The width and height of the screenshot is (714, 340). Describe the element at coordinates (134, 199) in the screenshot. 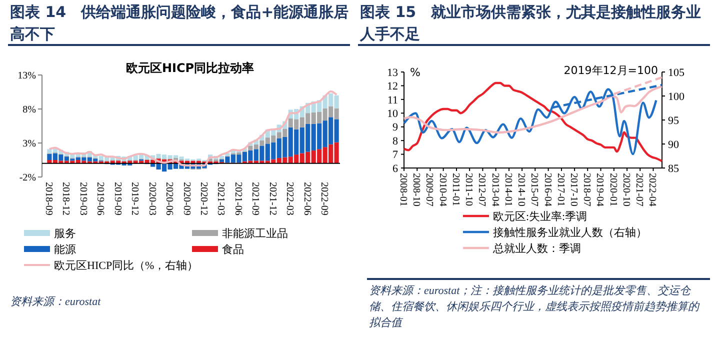

I see `x-tick-label: 2019-12` at that location.